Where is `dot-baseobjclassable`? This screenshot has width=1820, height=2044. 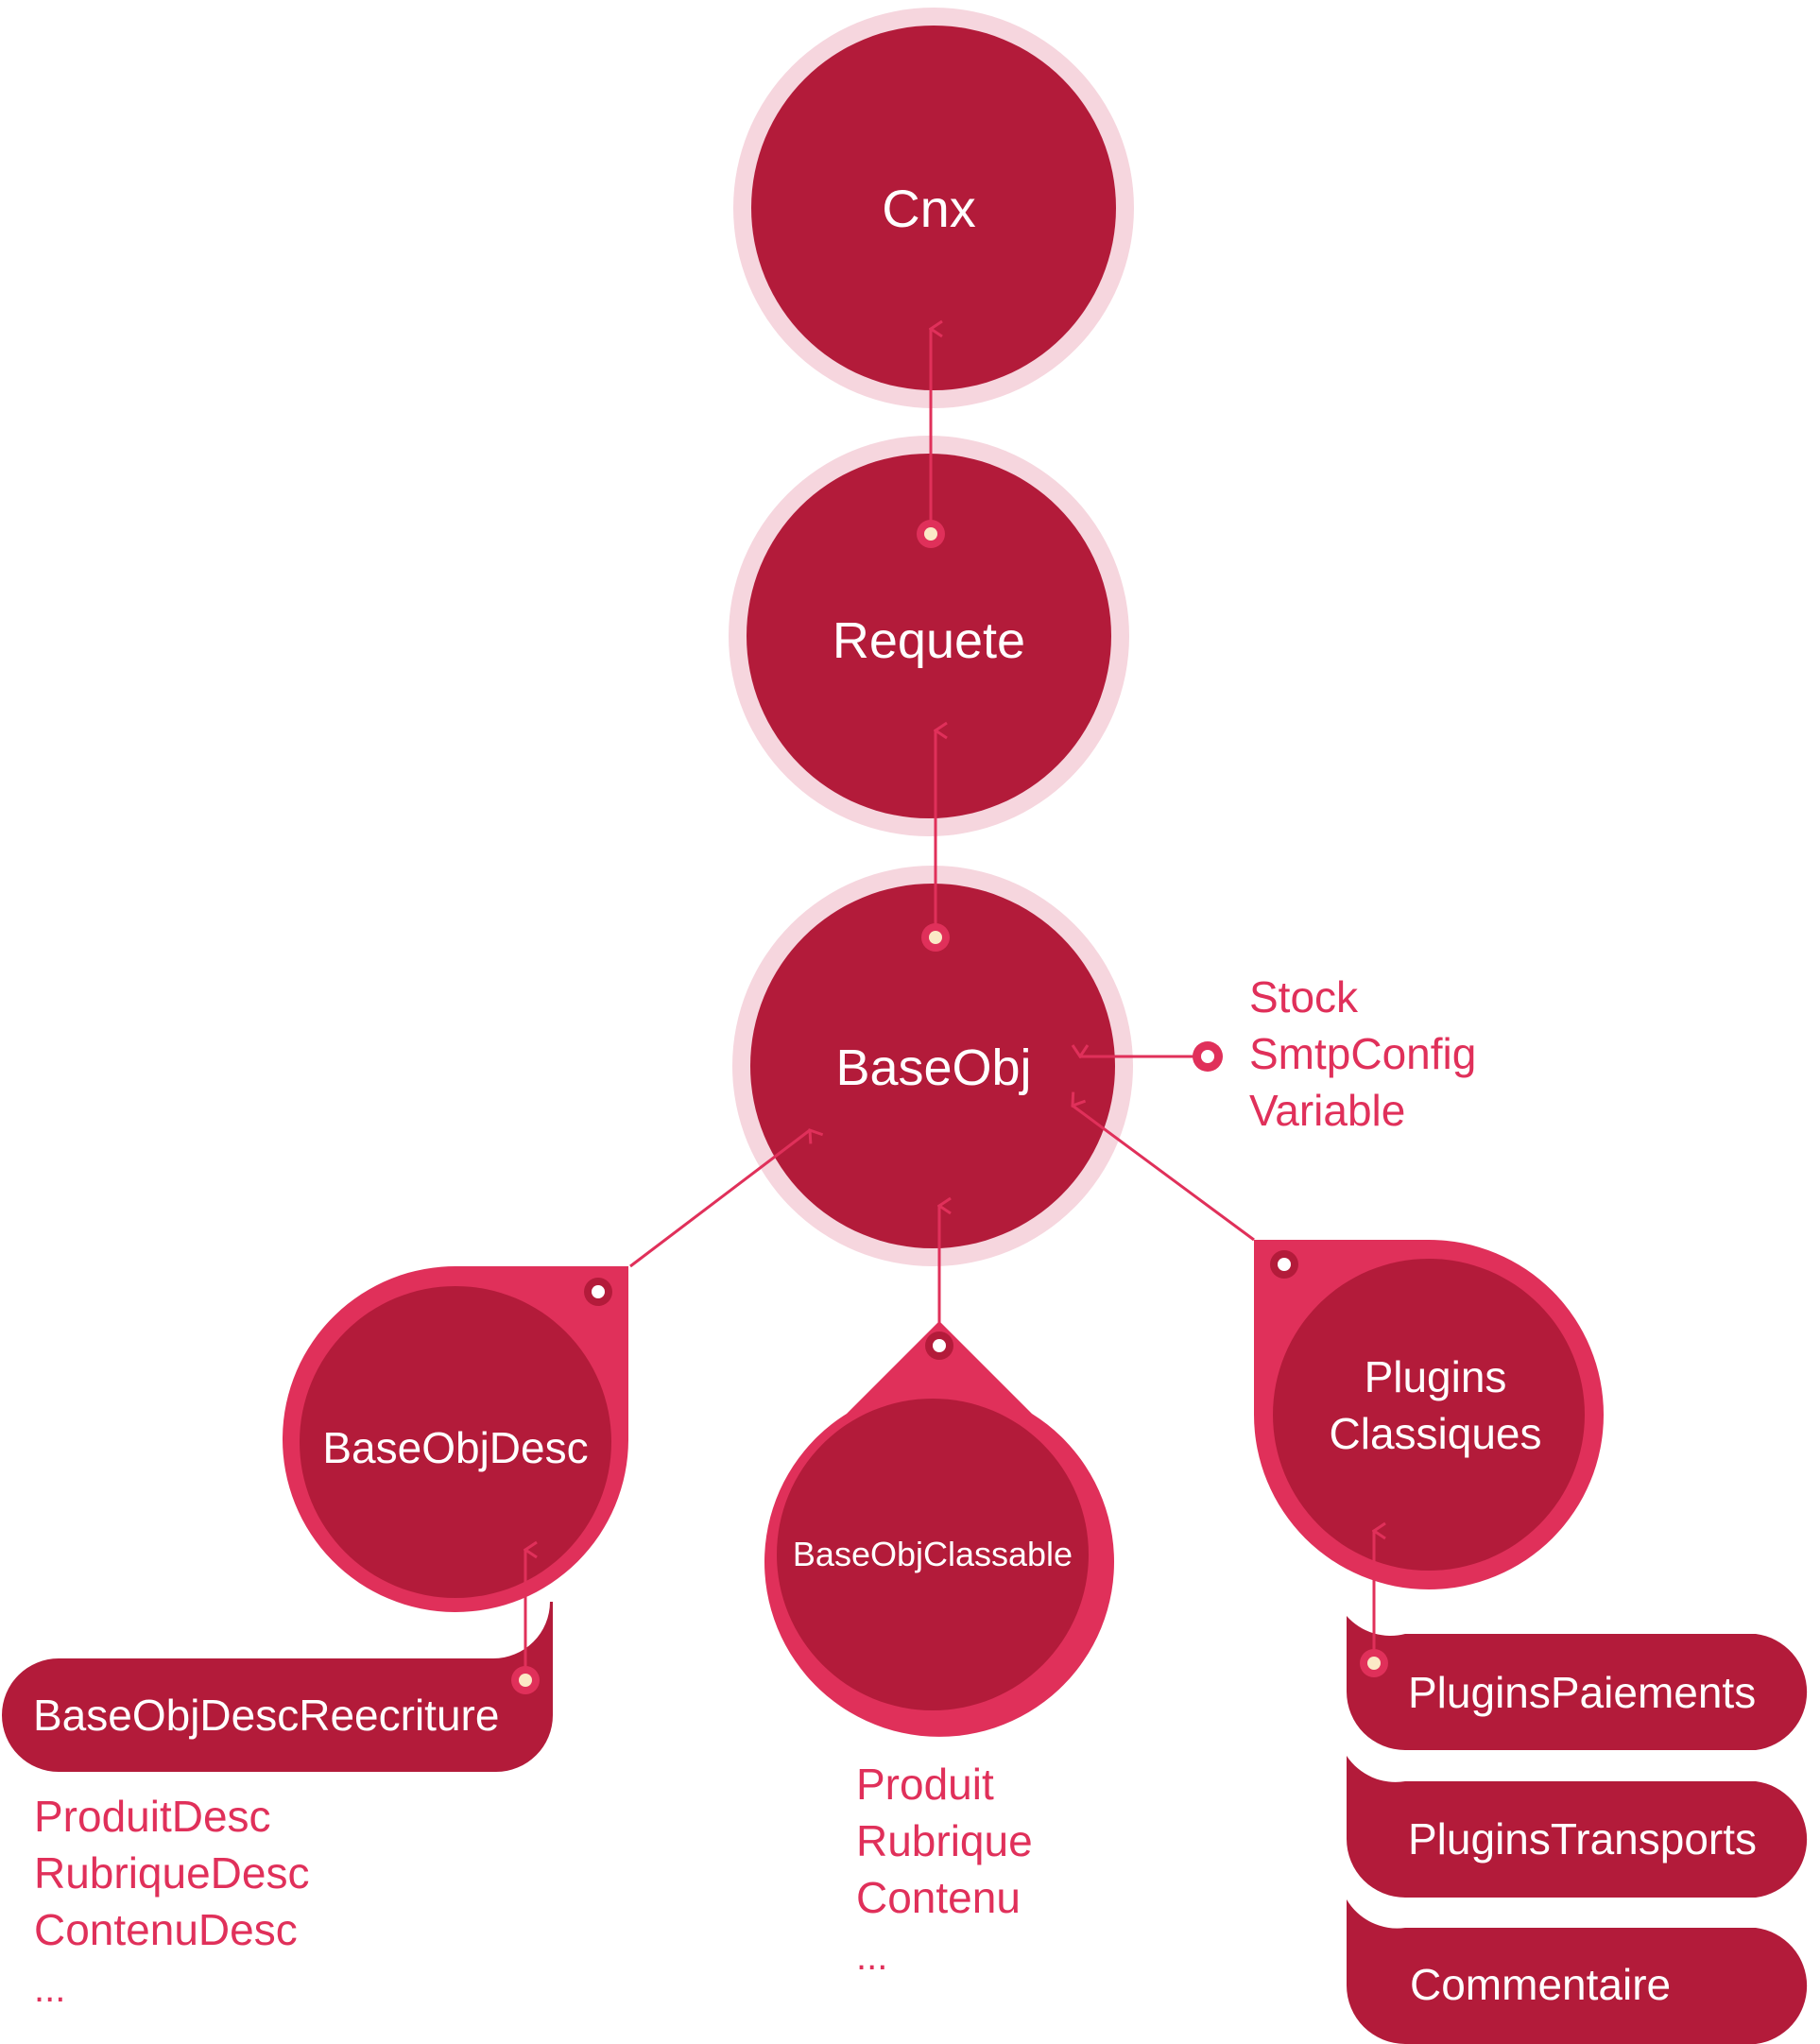 dot-baseobjclassable is located at coordinates (939, 1345).